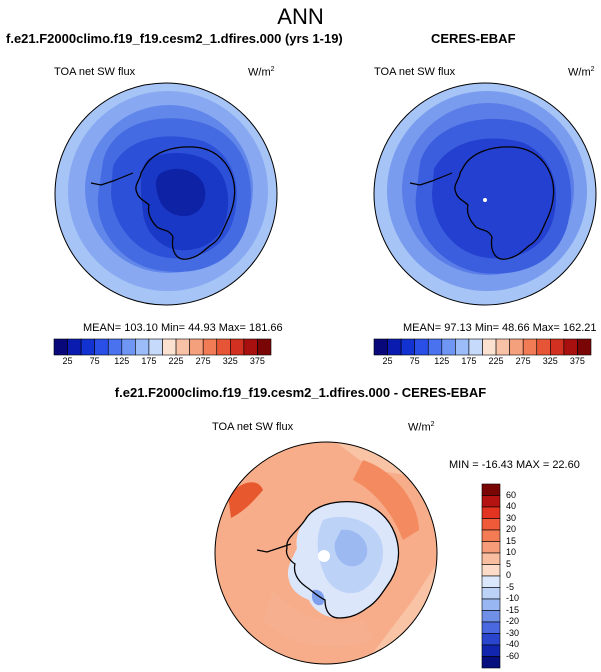 The width and height of the screenshot is (601, 672). I want to click on colorbar-tick-label: -20, so click(513, 621).